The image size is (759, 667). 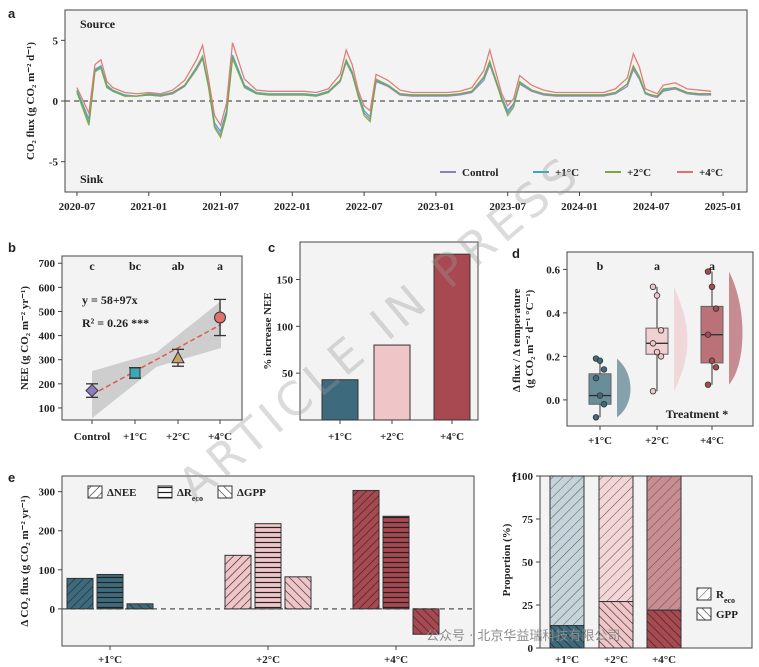 What do you see at coordinates (480, 173) in the screenshot?
I see `legend-label-control: Control` at bounding box center [480, 173].